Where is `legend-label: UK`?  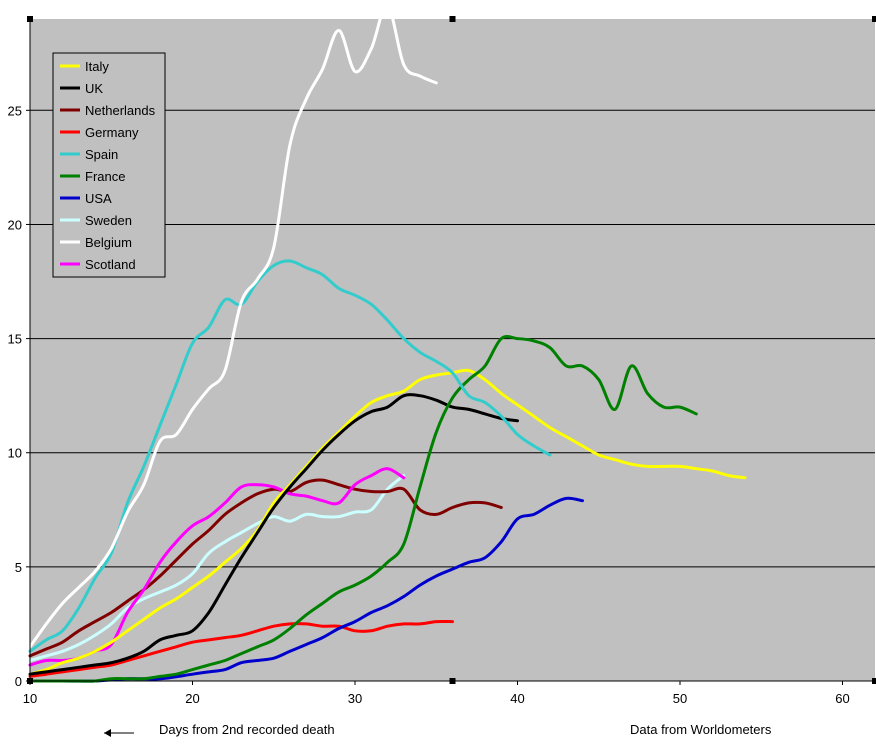
legend-label: UK is located at coordinates (94, 88).